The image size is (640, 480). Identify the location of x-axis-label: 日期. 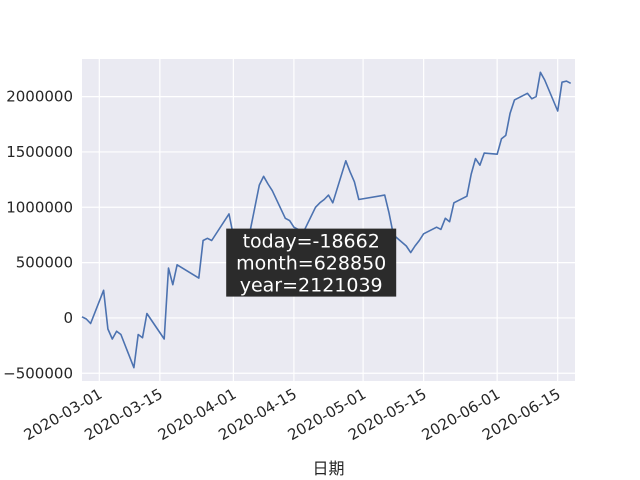
(328, 468).